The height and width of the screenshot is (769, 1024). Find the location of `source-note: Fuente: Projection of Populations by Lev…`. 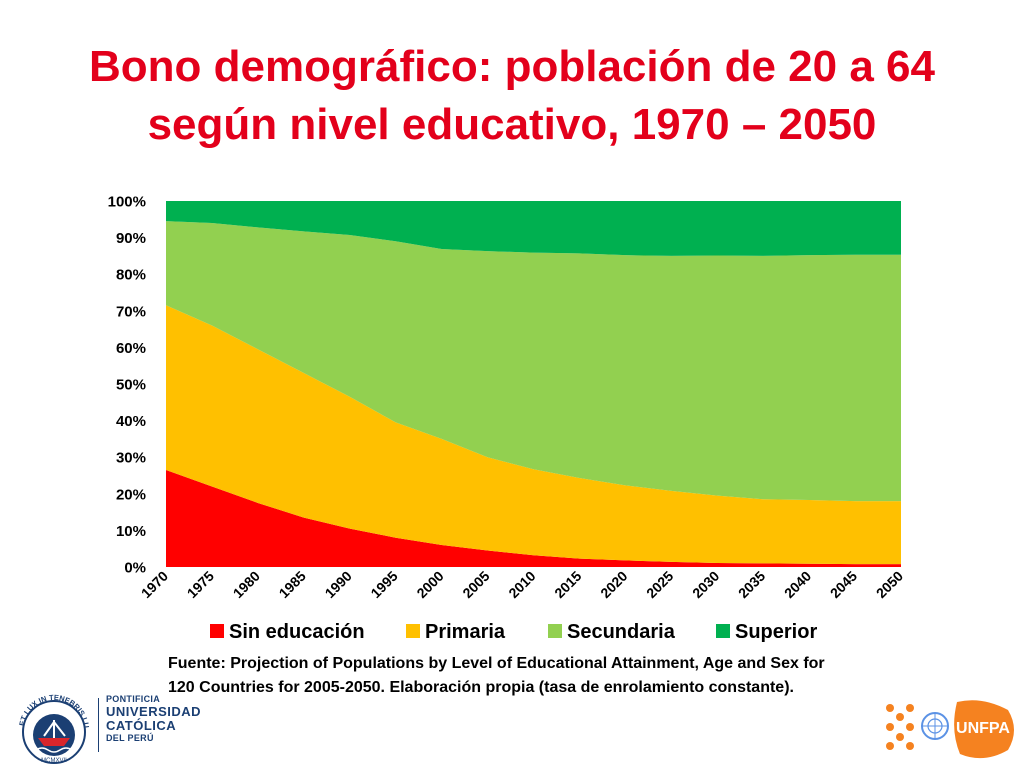

source-note: Fuente: Projection of Populations by Lev… is located at coordinates (528, 676).